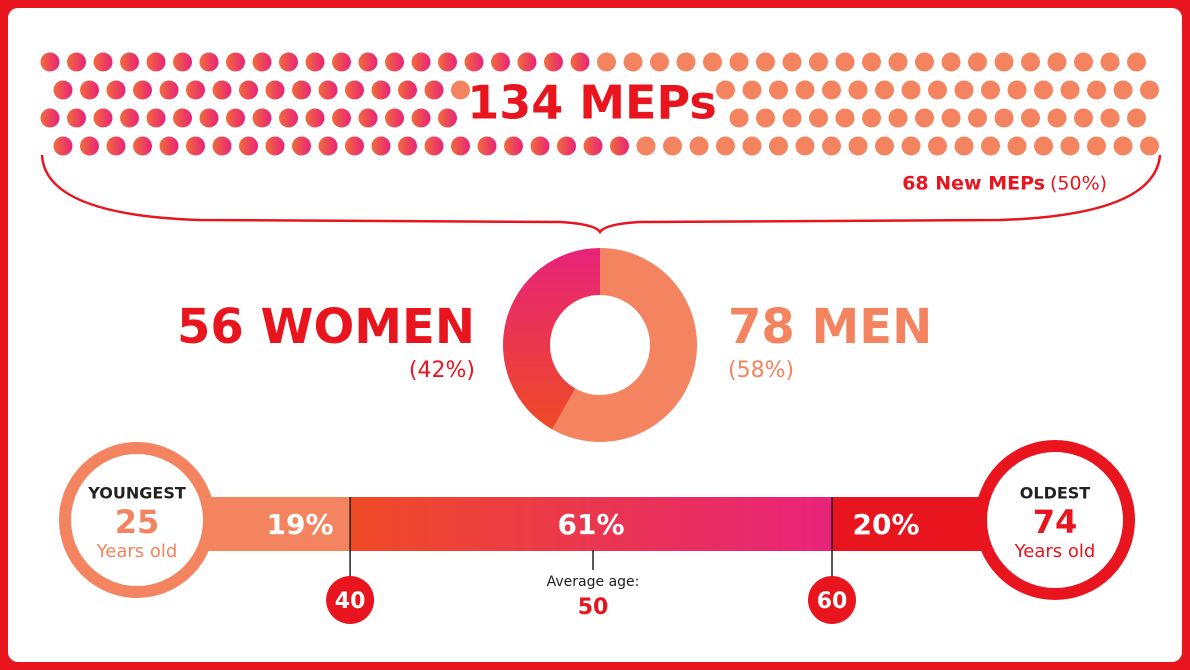 Image resolution: width=1190 pixels, height=670 pixels. I want to click on bound-label: 60, so click(832, 601).